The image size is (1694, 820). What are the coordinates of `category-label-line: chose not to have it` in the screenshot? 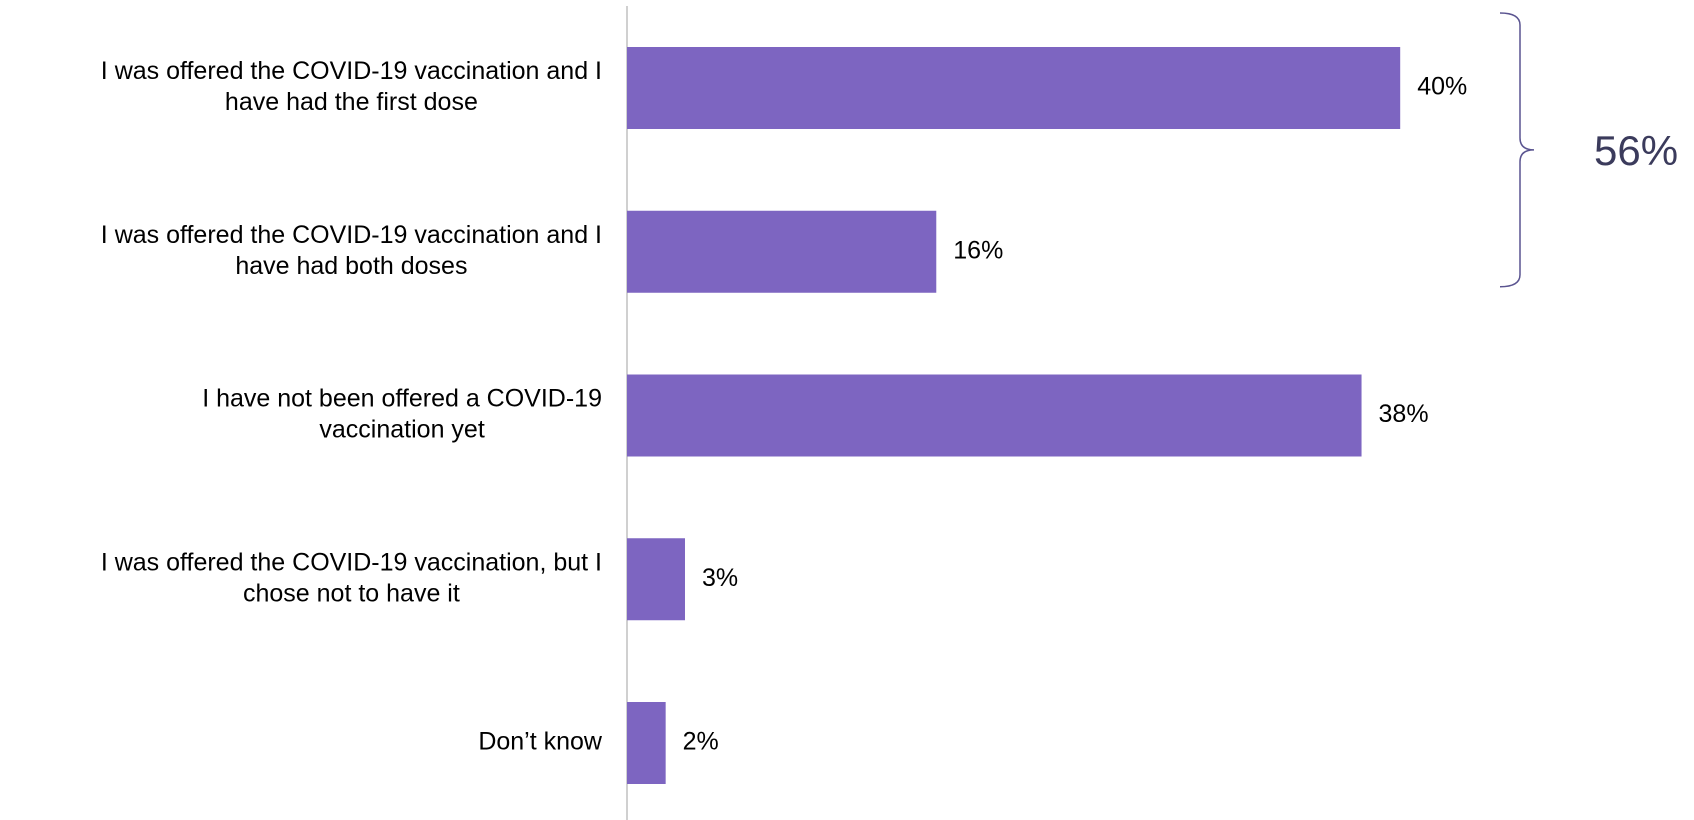 It's located at (351, 593).